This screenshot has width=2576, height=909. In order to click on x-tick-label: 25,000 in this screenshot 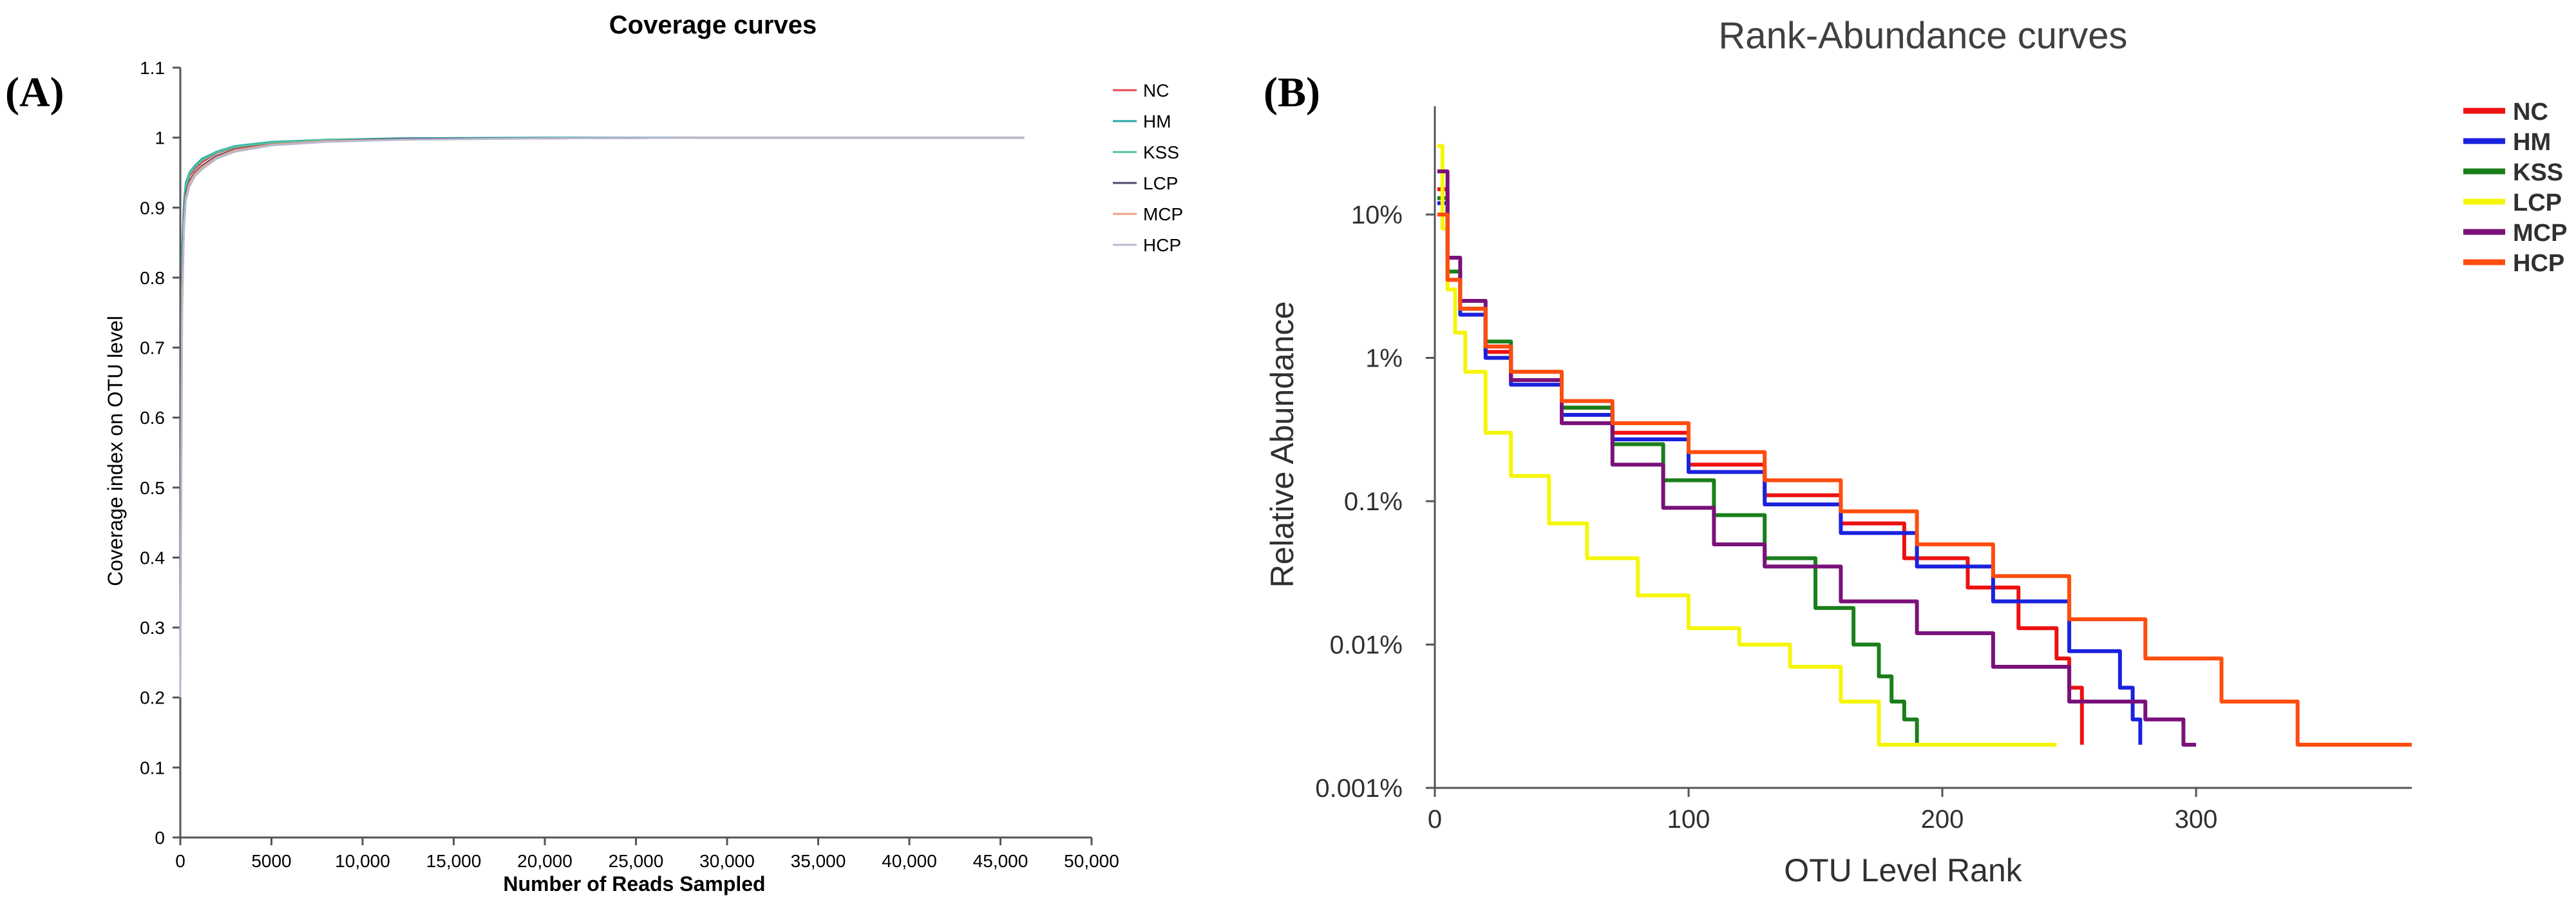, I will do `click(636, 861)`.